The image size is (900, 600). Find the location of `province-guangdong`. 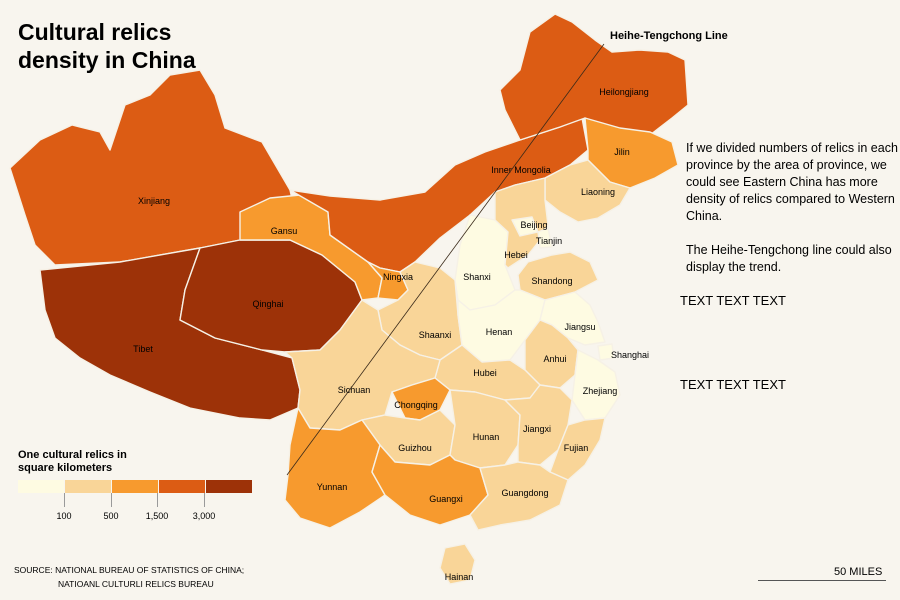

province-guangdong is located at coordinates (519, 496).